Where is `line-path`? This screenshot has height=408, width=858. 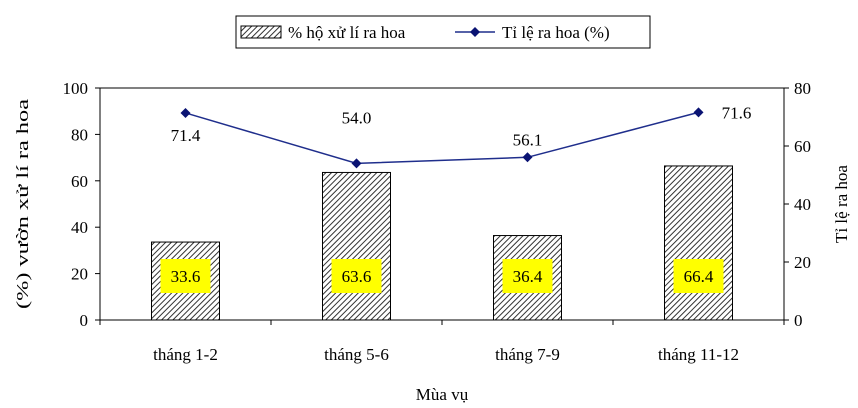
line-path is located at coordinates (442, 138).